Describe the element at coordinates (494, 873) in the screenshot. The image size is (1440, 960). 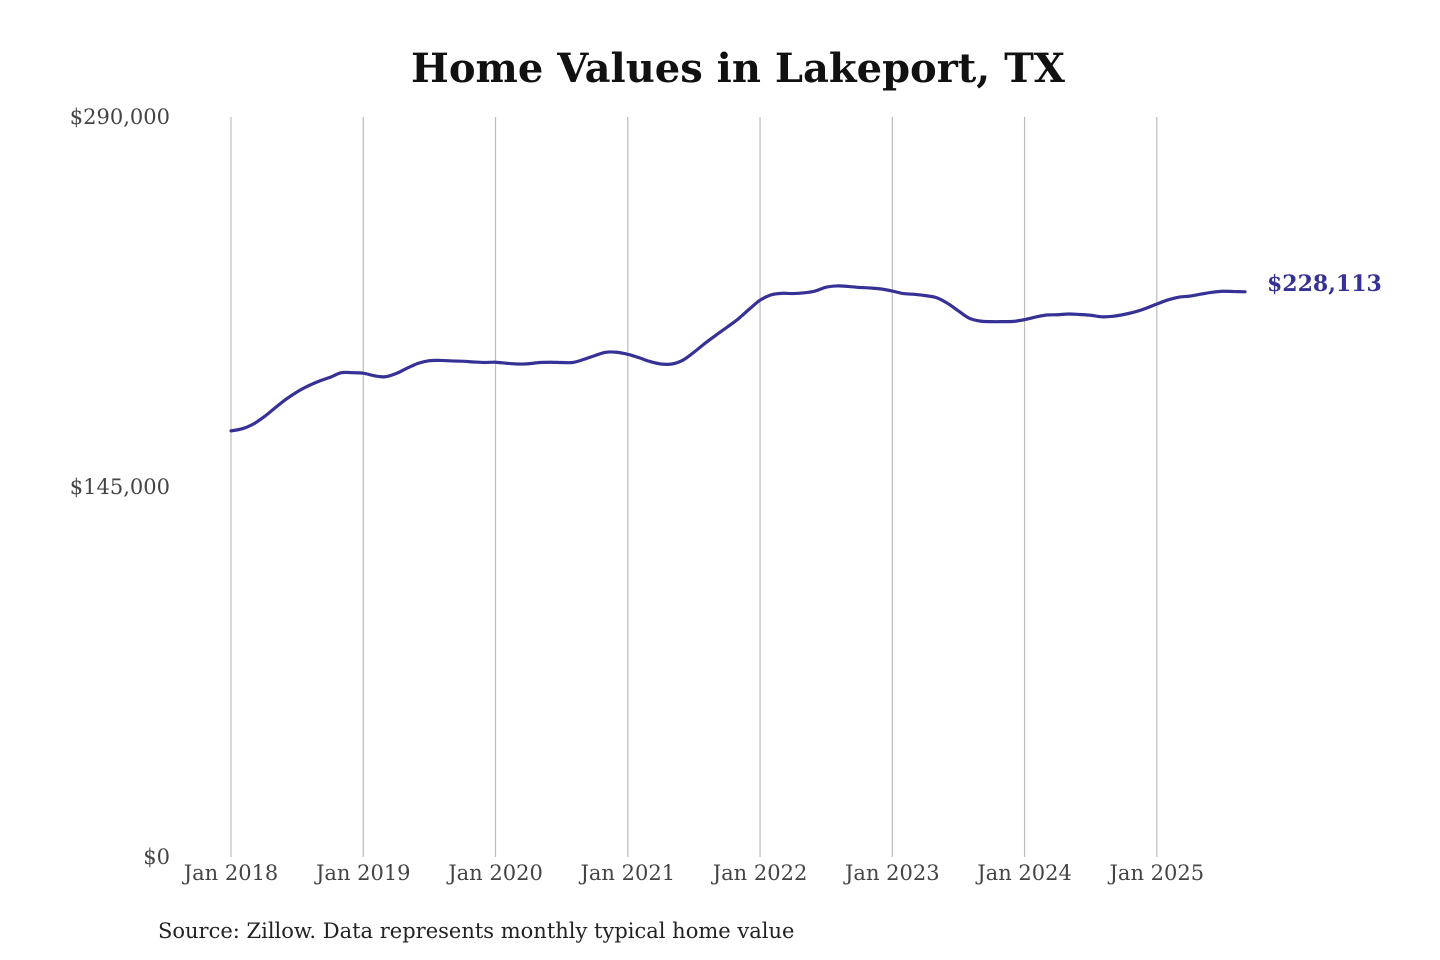
I see `x-tick-label: Jan 2020` at that location.